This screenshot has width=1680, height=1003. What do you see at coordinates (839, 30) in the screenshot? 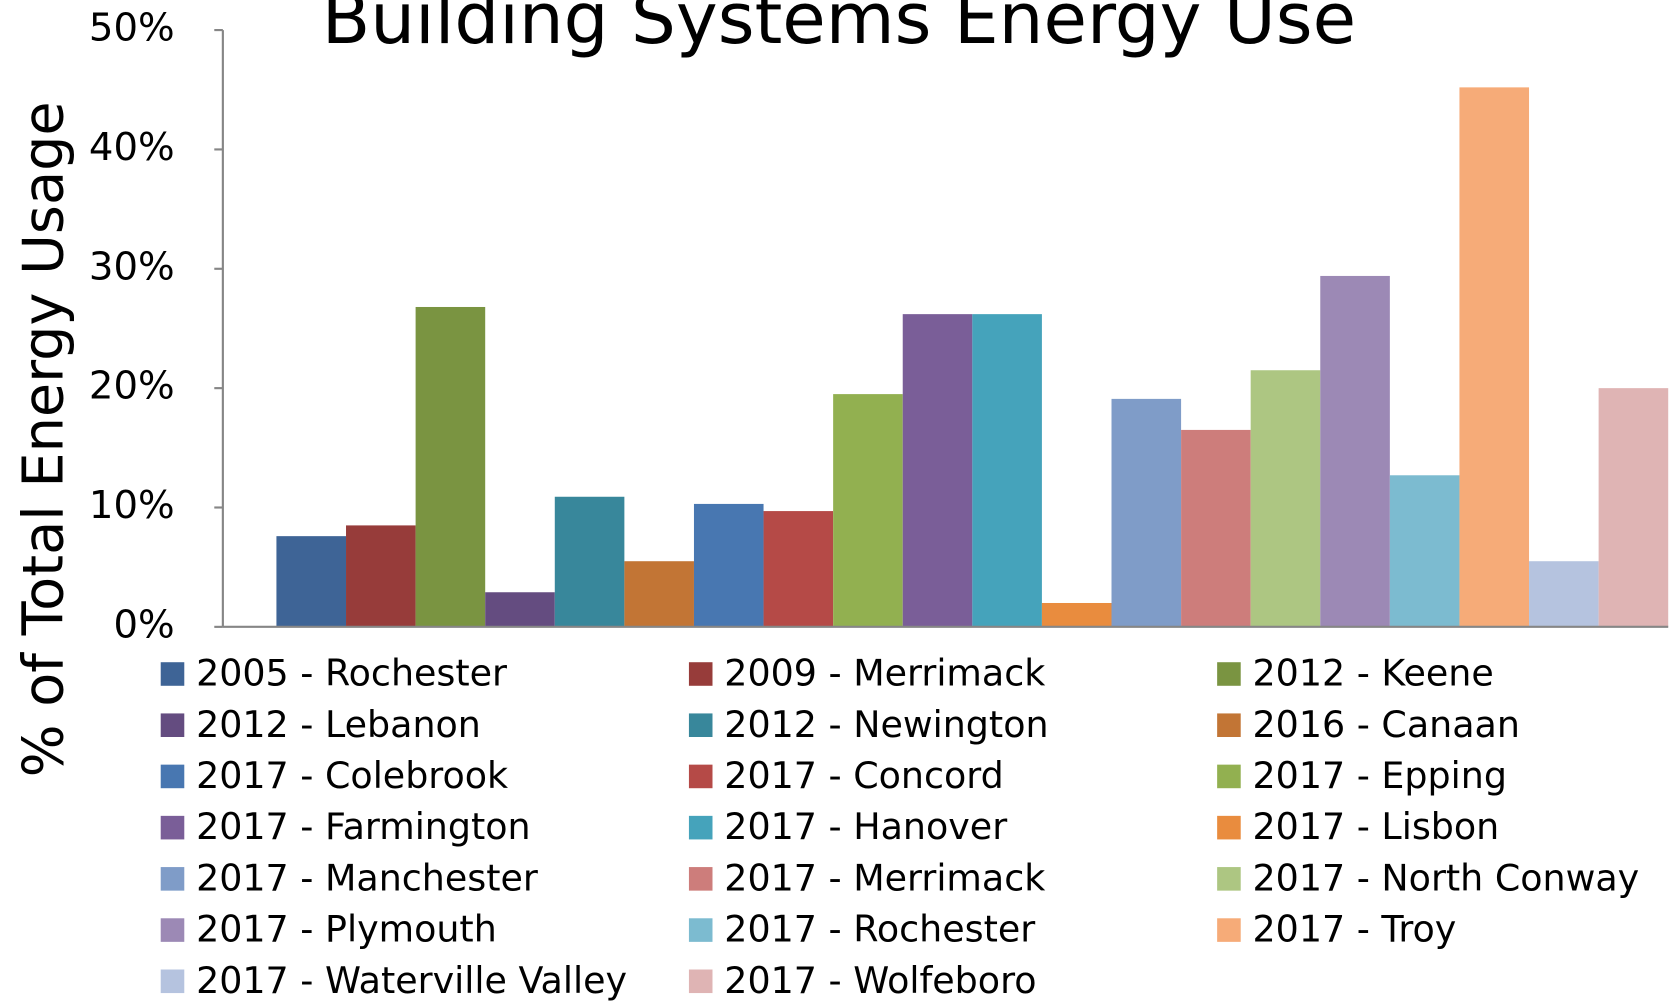
I see `chart-title: Building Systems Energy Use` at bounding box center [839, 30].